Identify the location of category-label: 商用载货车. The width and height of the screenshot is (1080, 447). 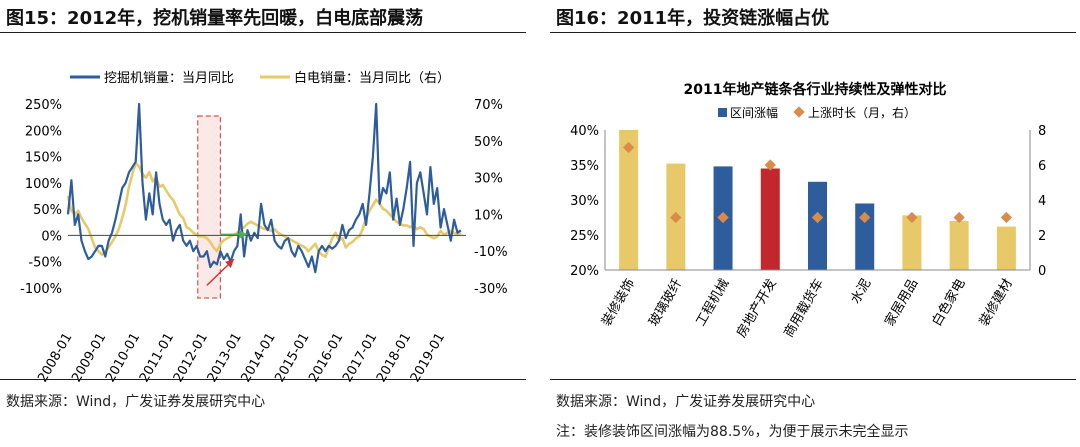
(804, 308).